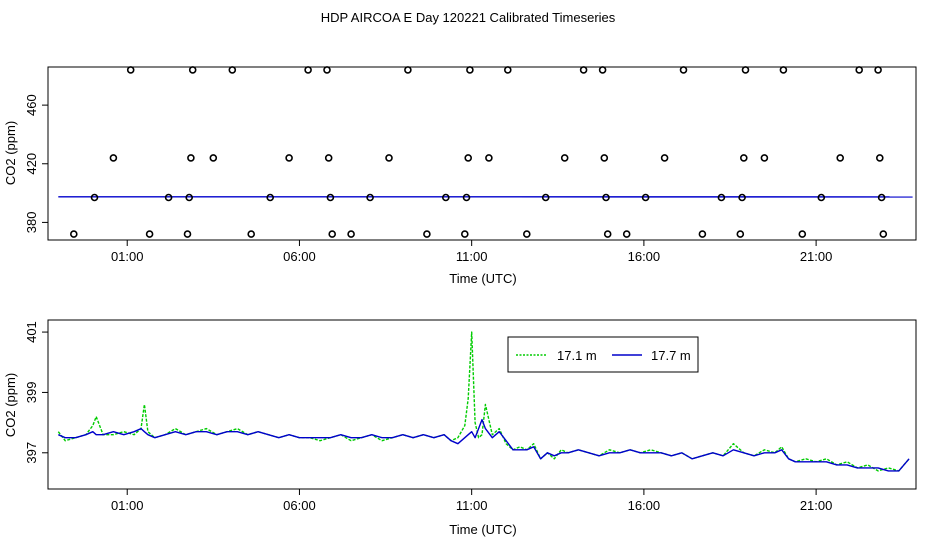  I want to click on panel-bottom-x-axis: 01:00 06:00 11:00 16:00 21:00, so click(471, 501).